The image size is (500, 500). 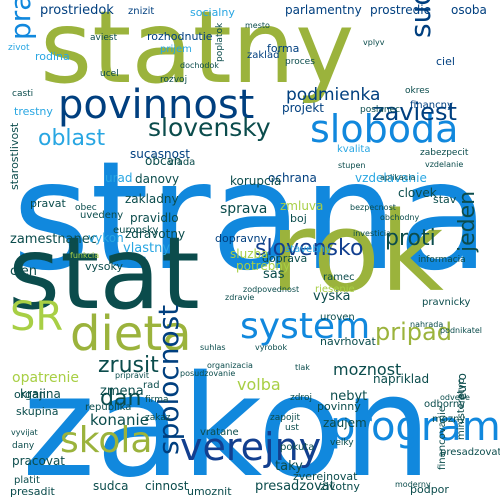 What do you see at coordinates (19, 48) in the screenshot?
I see `word-113: zivot` at bounding box center [19, 48].